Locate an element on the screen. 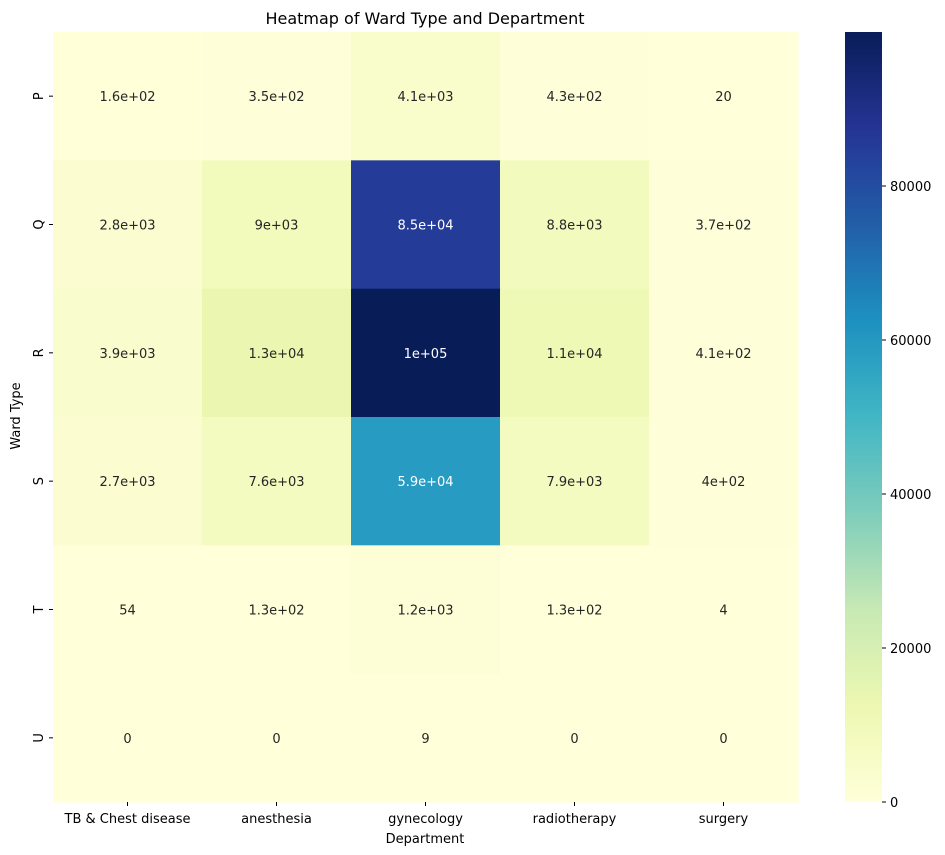 This screenshot has width=945, height=855. colorbar-ticks: 0 20000 40000 60000 80000 is located at coordinates (906, 495).